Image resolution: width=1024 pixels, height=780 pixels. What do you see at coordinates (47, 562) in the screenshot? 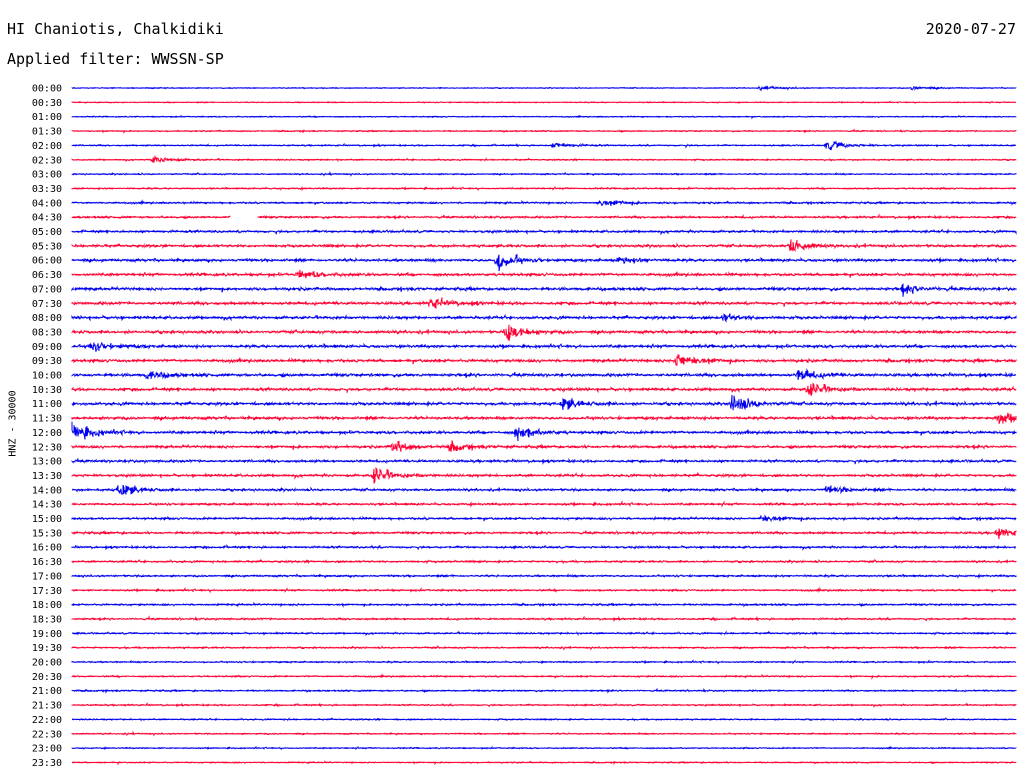
I see `row-time-label: 16:30` at bounding box center [47, 562].